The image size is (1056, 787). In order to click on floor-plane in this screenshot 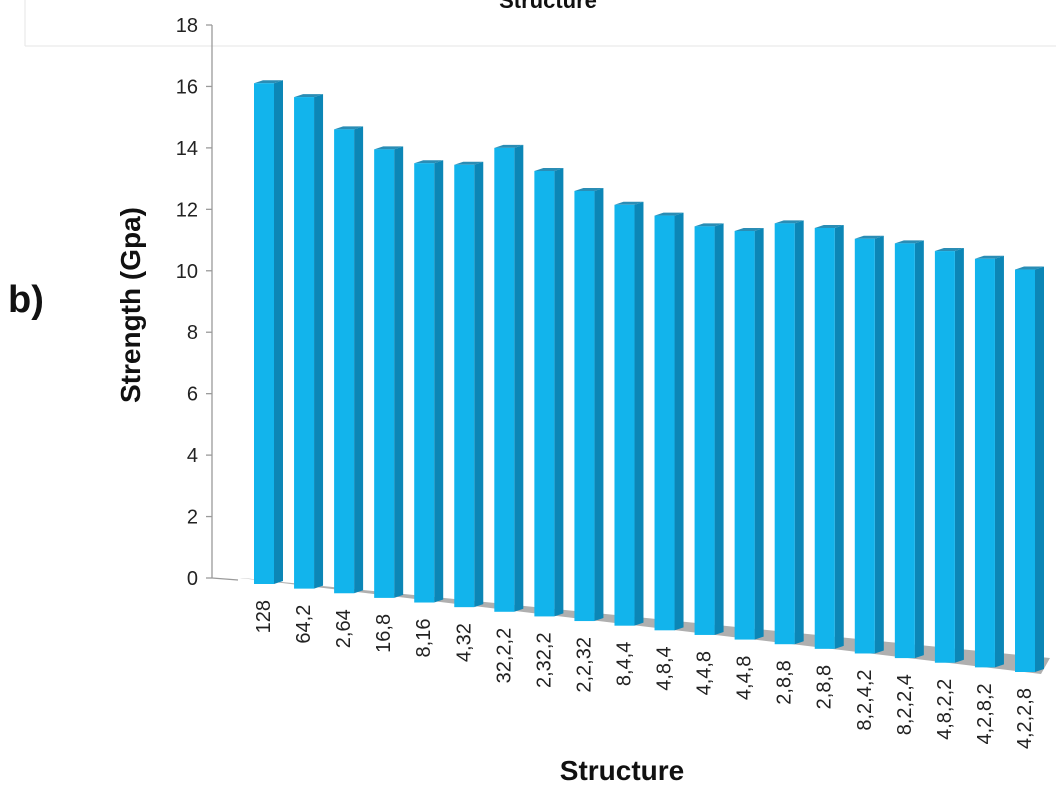, I will do `click(631, 626)`.